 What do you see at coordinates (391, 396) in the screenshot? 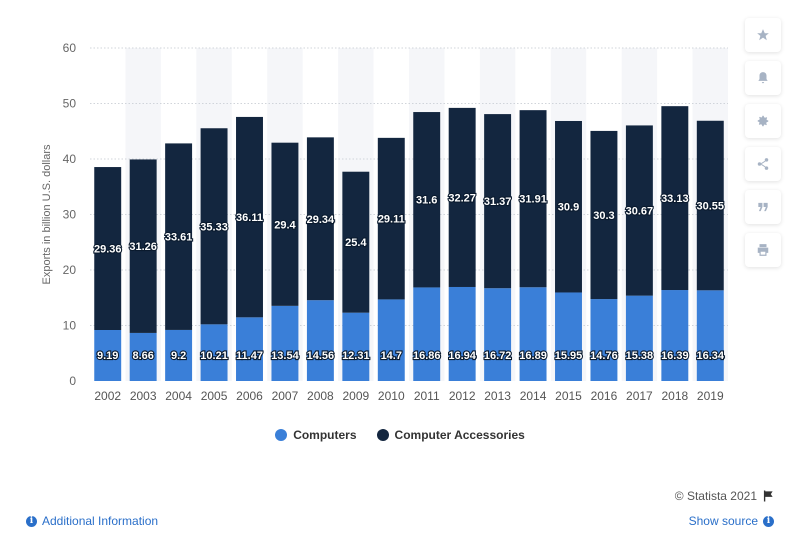
I see `x-tick-label: 2010` at bounding box center [391, 396].